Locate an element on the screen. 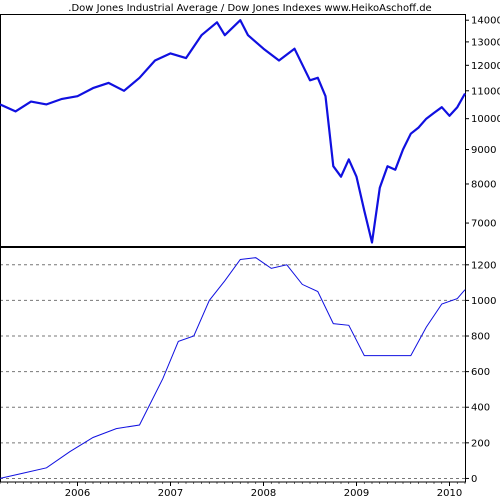 This screenshot has width=500, height=500. bottom-y-tick-label: 800 is located at coordinates (480, 337).